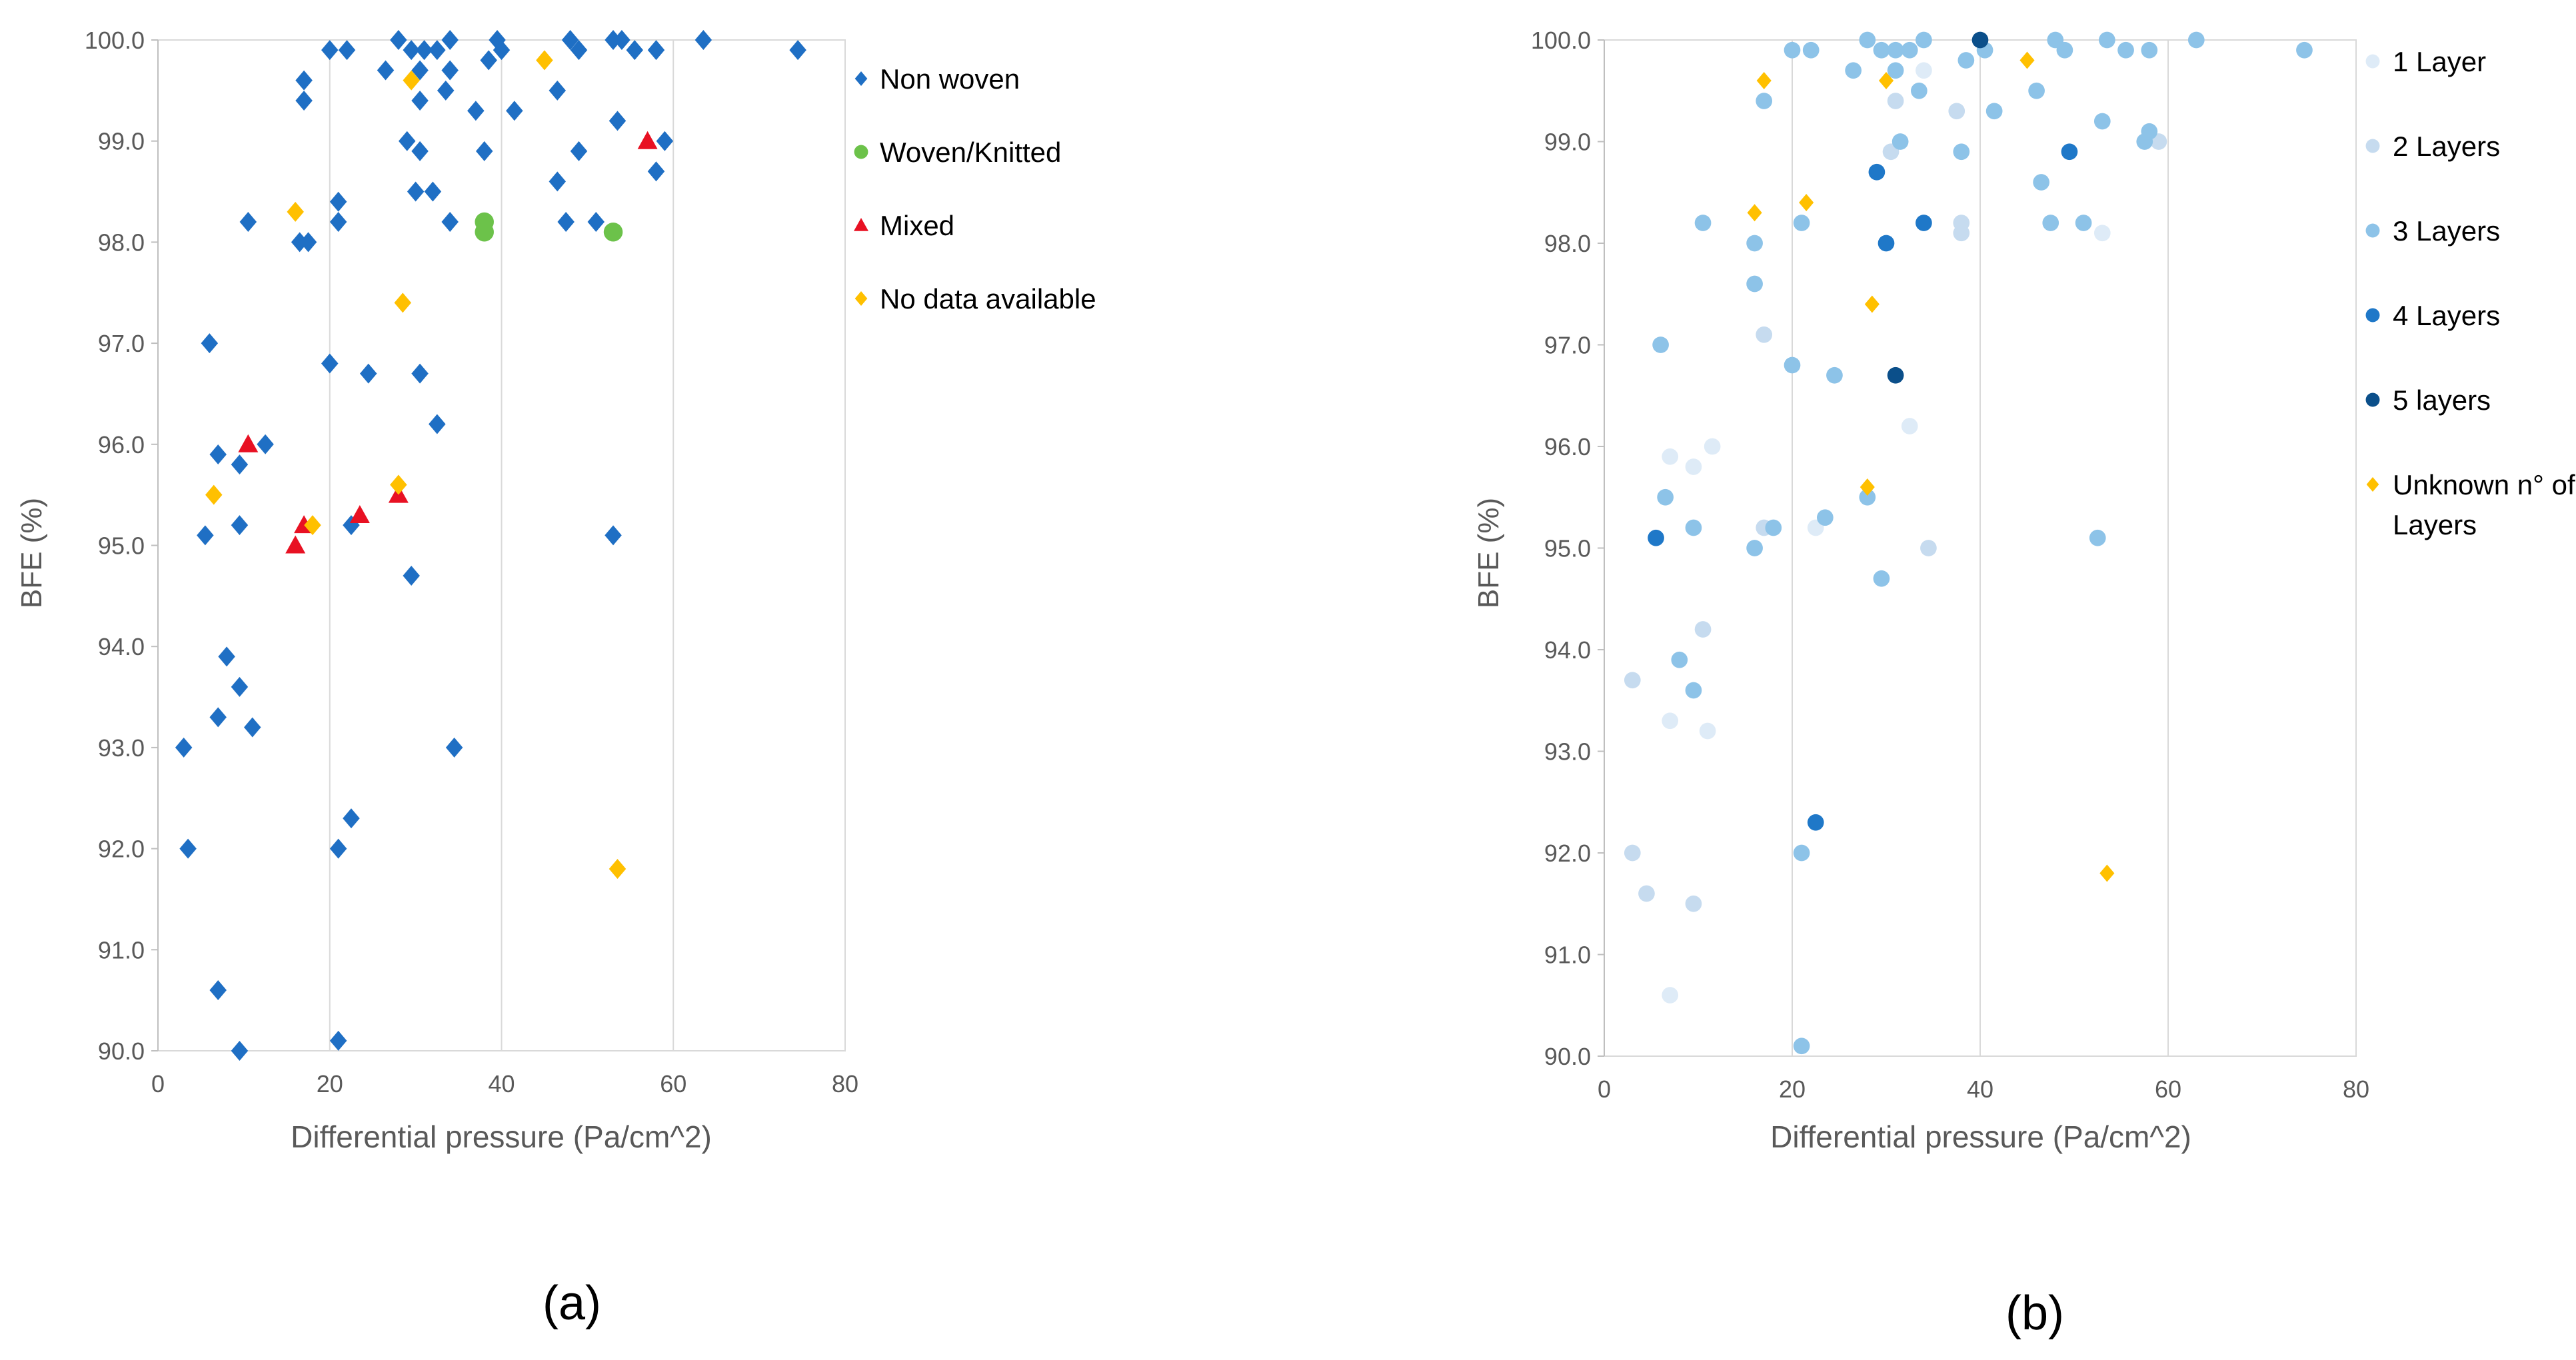  What do you see at coordinates (845, 1083) in the screenshot?
I see `x-tick-label: 80` at bounding box center [845, 1083].